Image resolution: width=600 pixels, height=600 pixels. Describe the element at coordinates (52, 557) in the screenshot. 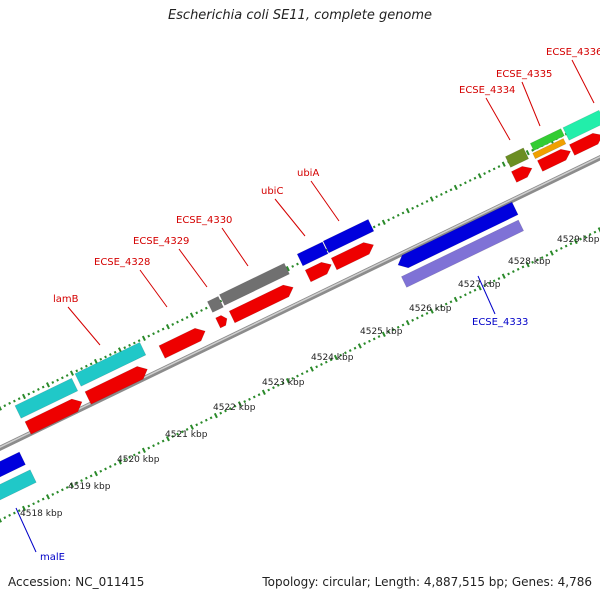

I see `gene-label: malE` at that location.